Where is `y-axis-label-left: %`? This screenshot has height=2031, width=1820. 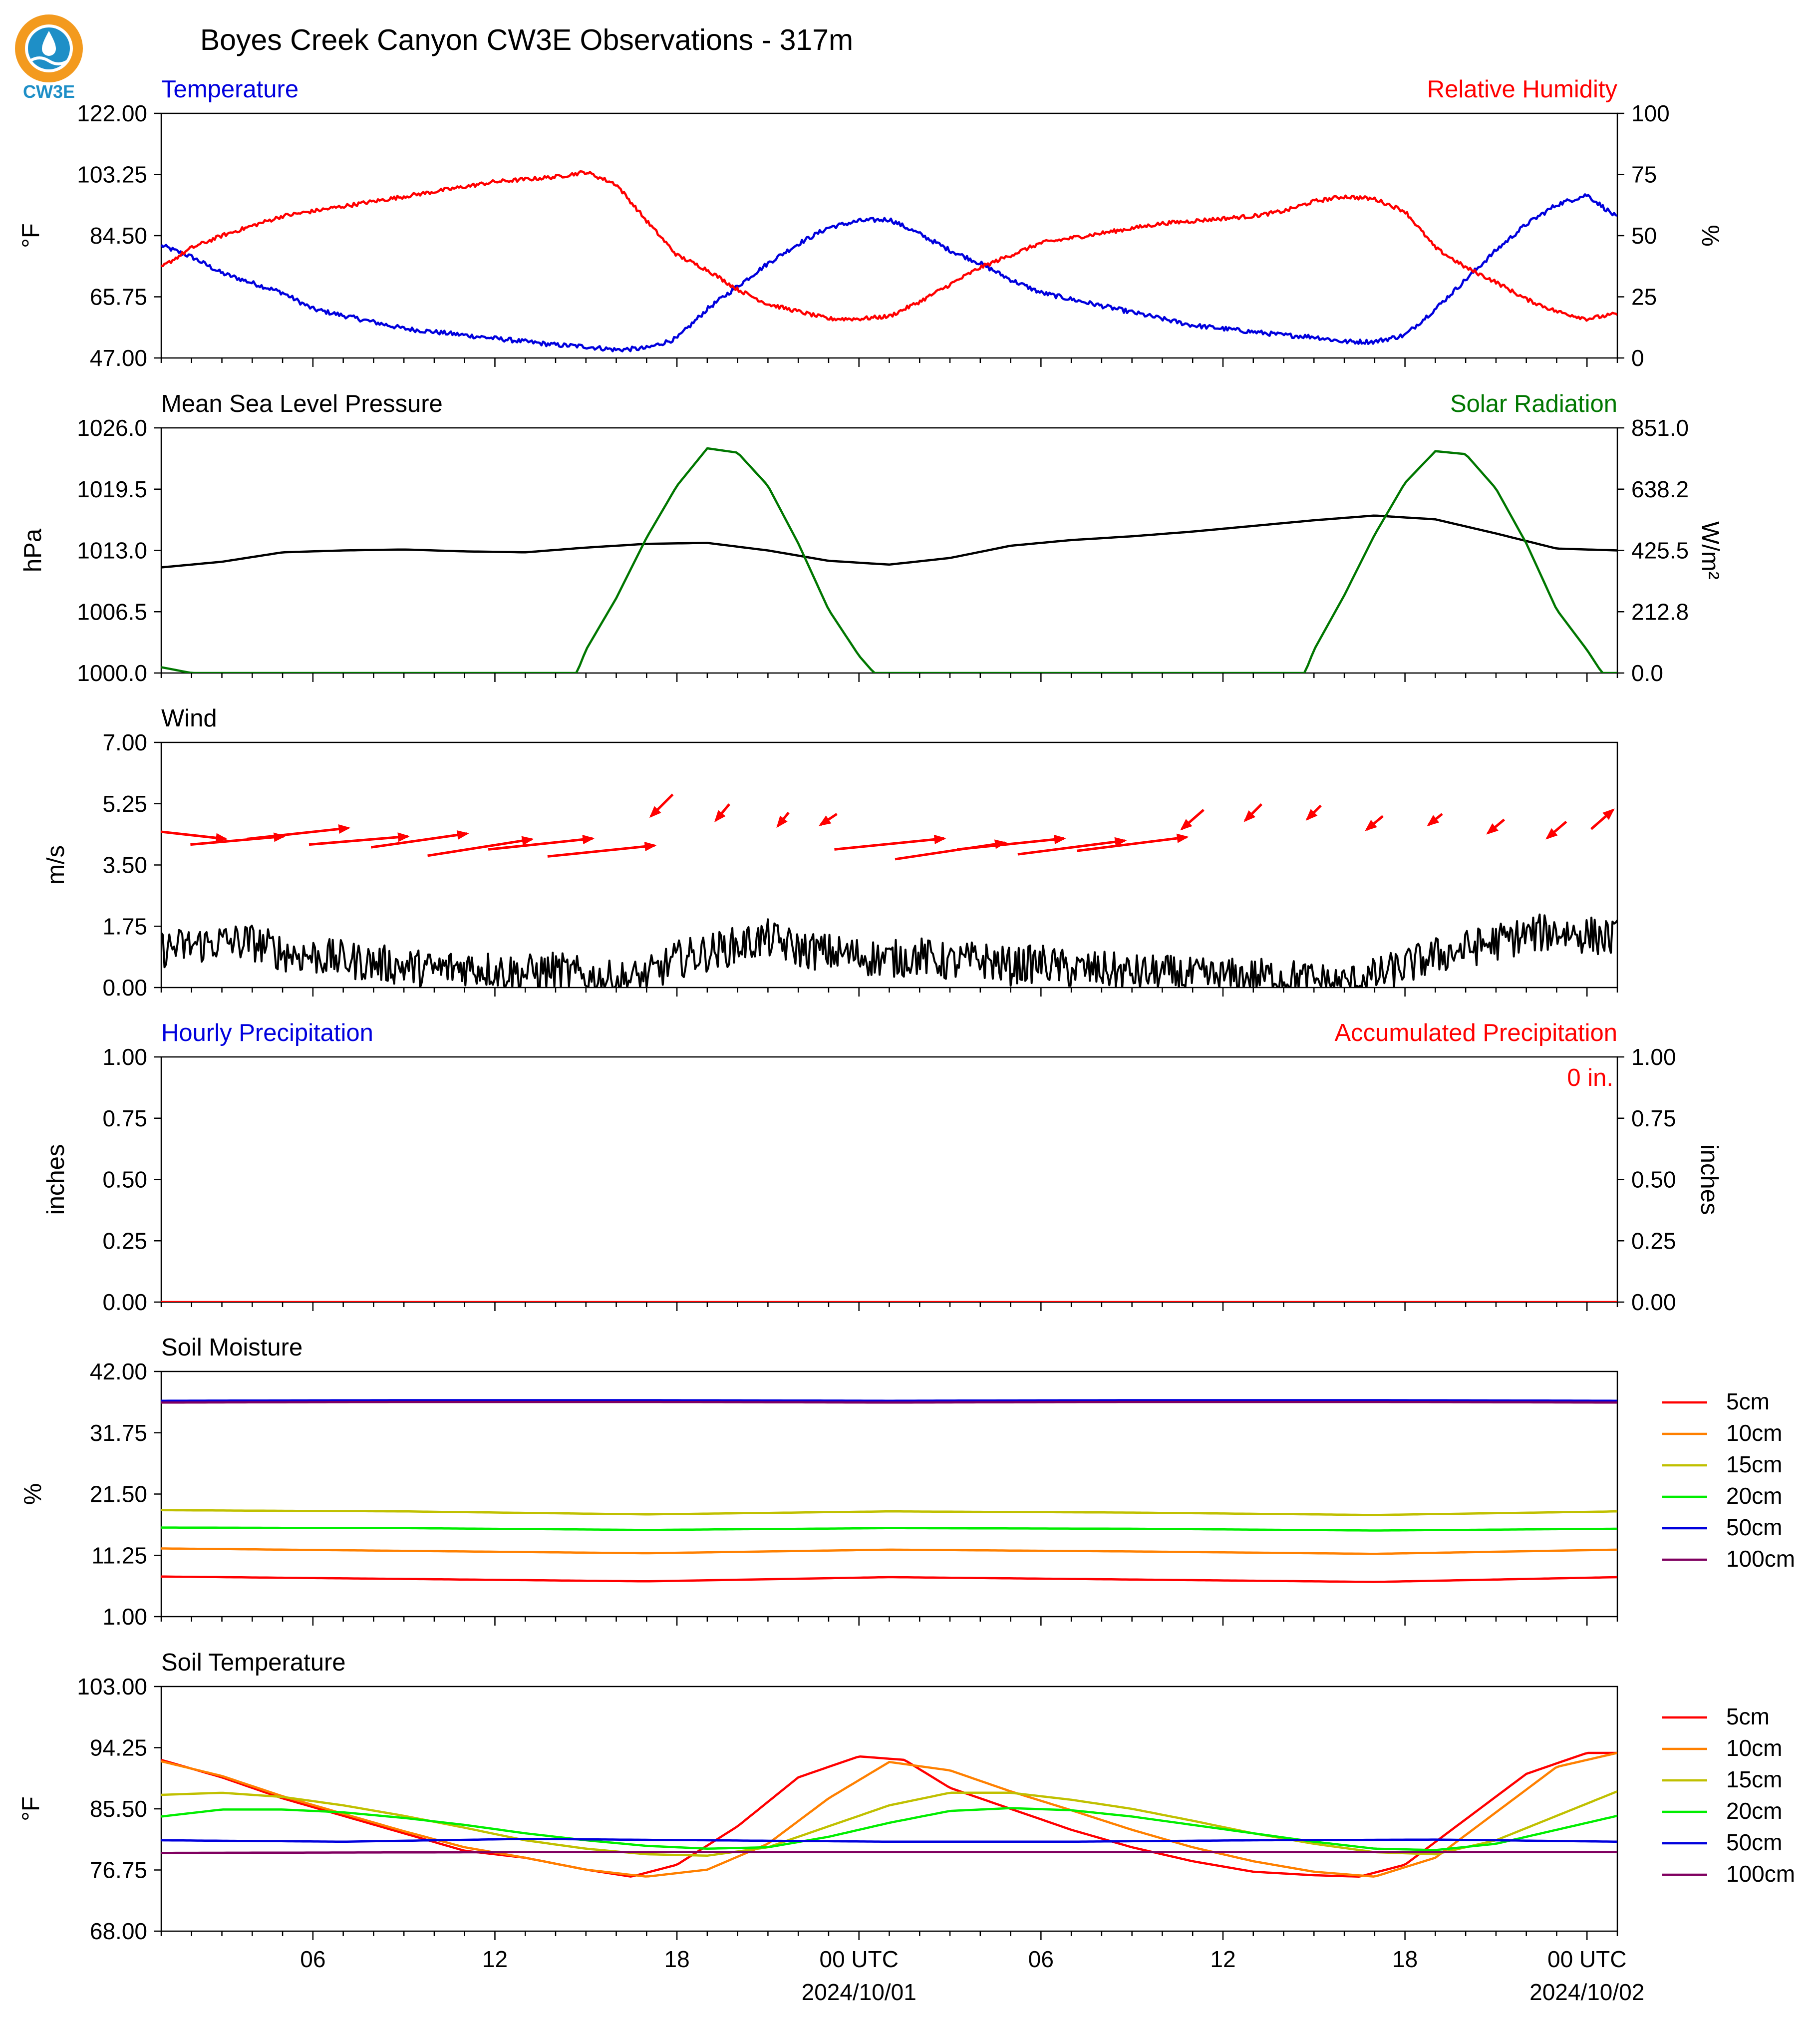 y-axis-label-left: % is located at coordinates (32, 1494).